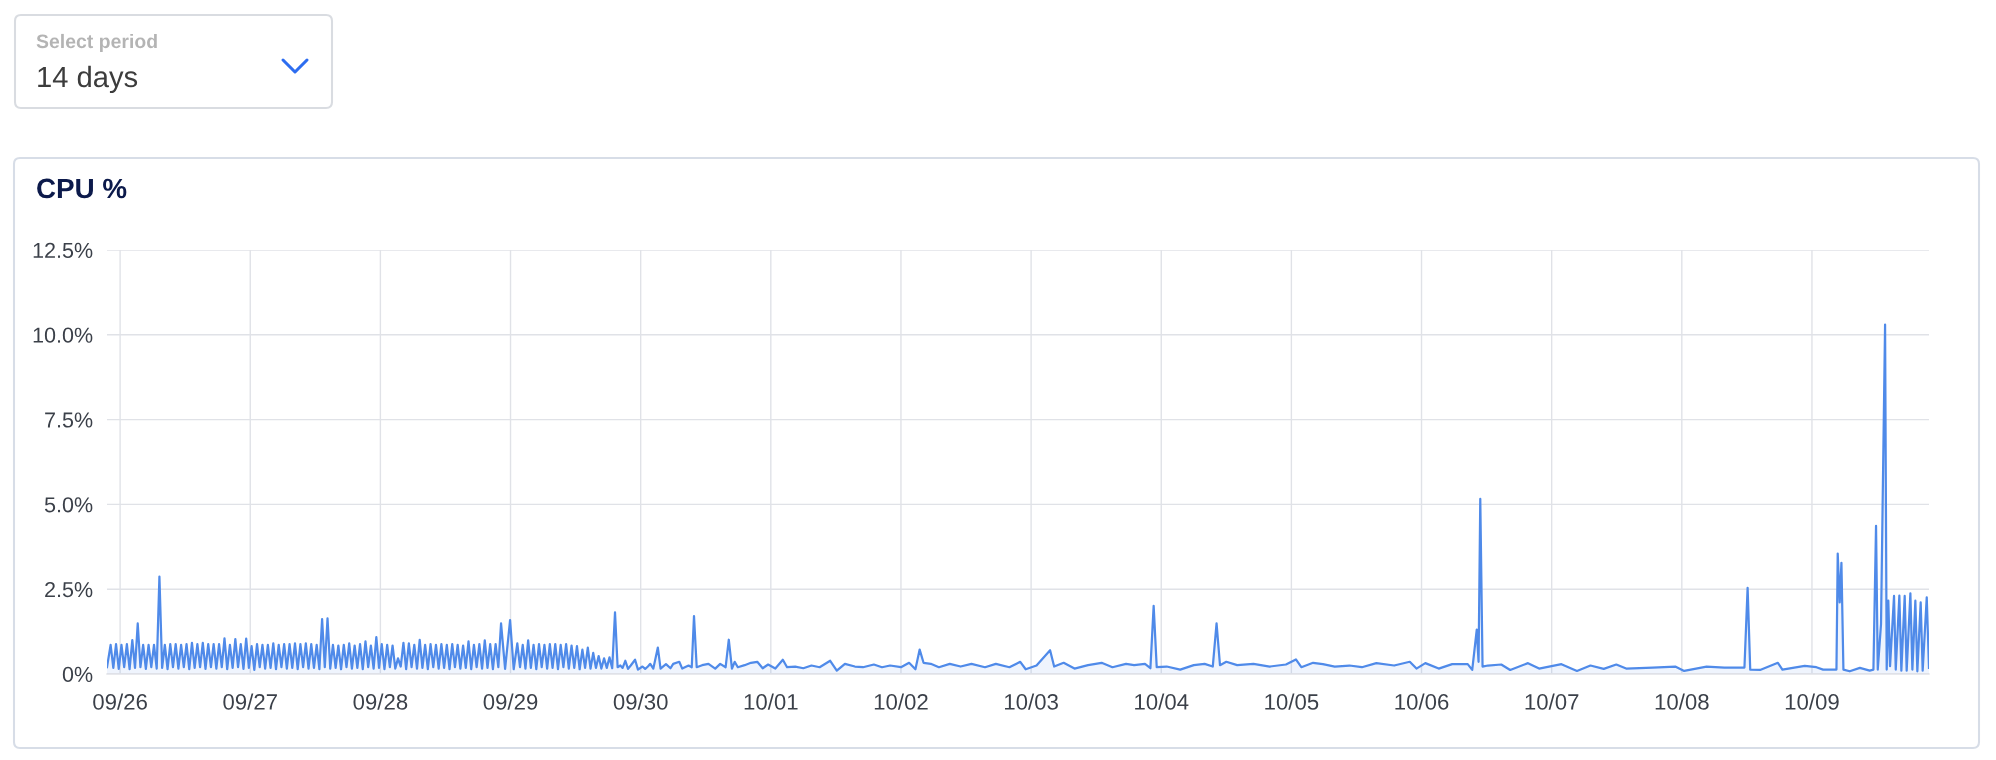  What do you see at coordinates (63, 335) in the screenshot?
I see `y-tick-label: 10.0%` at bounding box center [63, 335].